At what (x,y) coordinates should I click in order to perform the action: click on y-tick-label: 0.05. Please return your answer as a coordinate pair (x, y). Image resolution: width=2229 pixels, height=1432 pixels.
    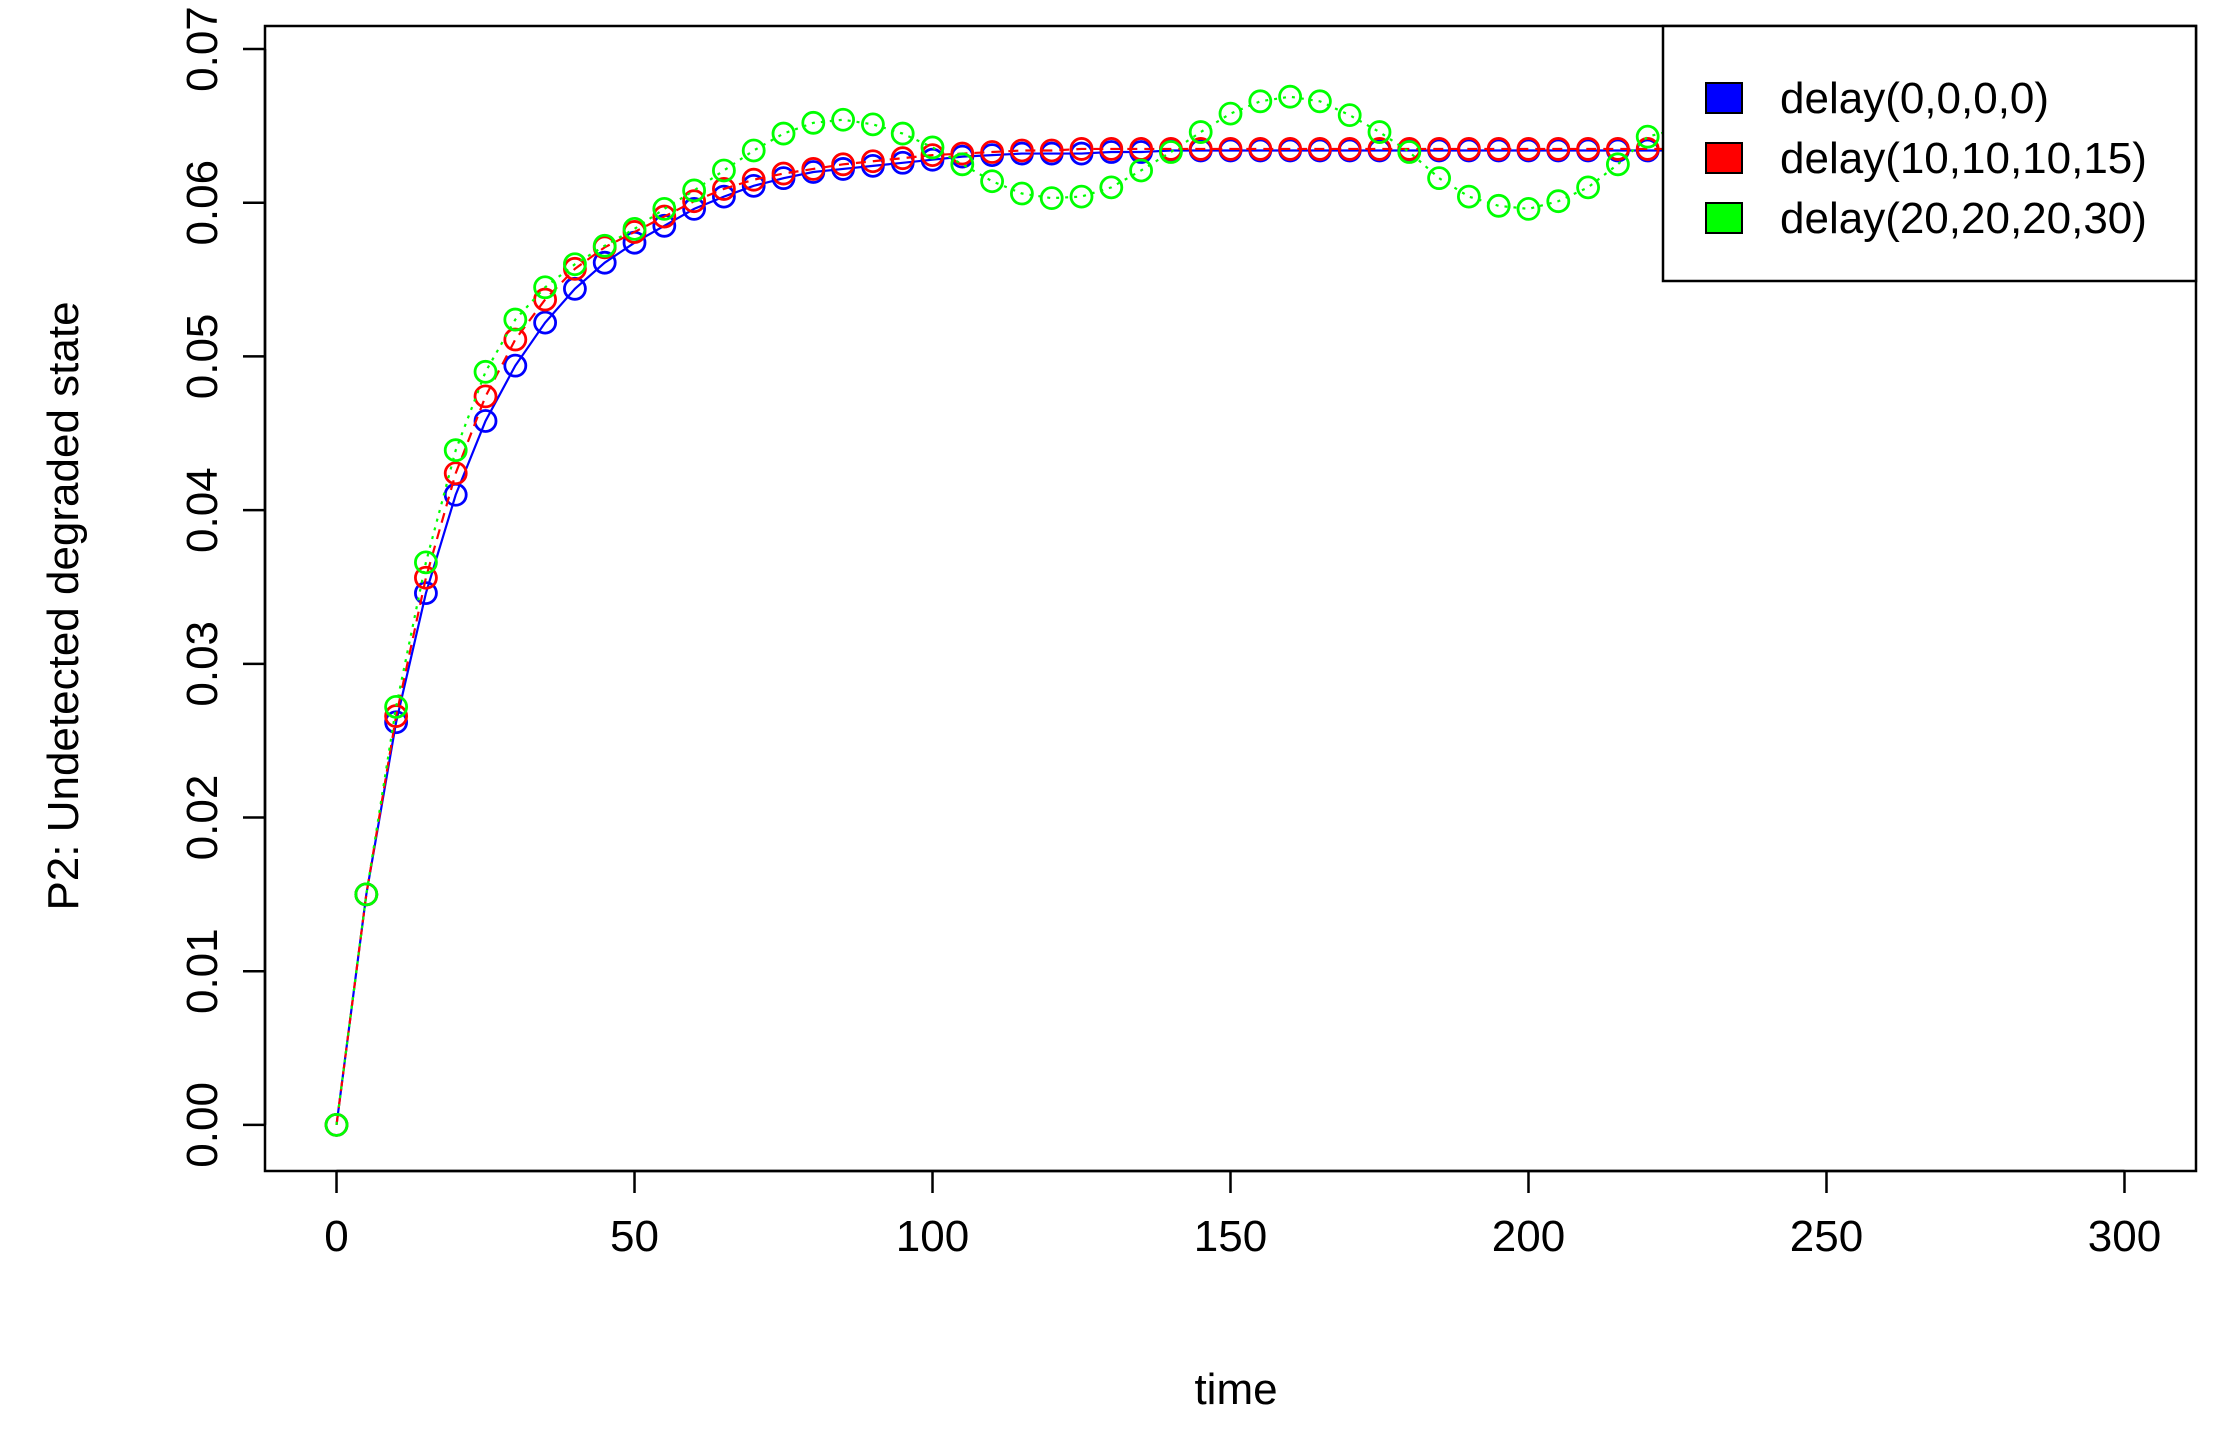
    Looking at the image, I should click on (202, 357).